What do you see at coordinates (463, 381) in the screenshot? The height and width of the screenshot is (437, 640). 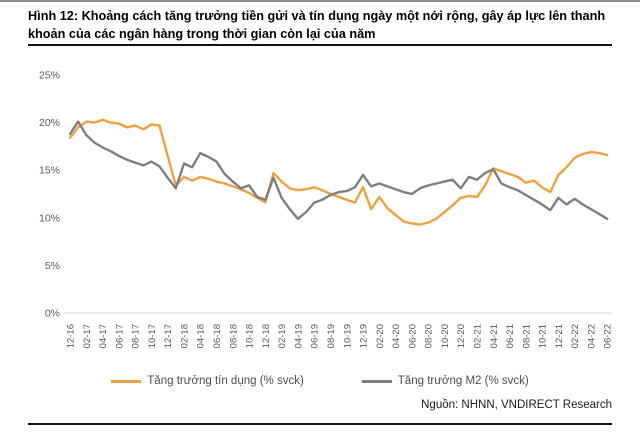 I see `legend-label-m2: Tăng trưởng M2 (% svck)` at bounding box center [463, 381].